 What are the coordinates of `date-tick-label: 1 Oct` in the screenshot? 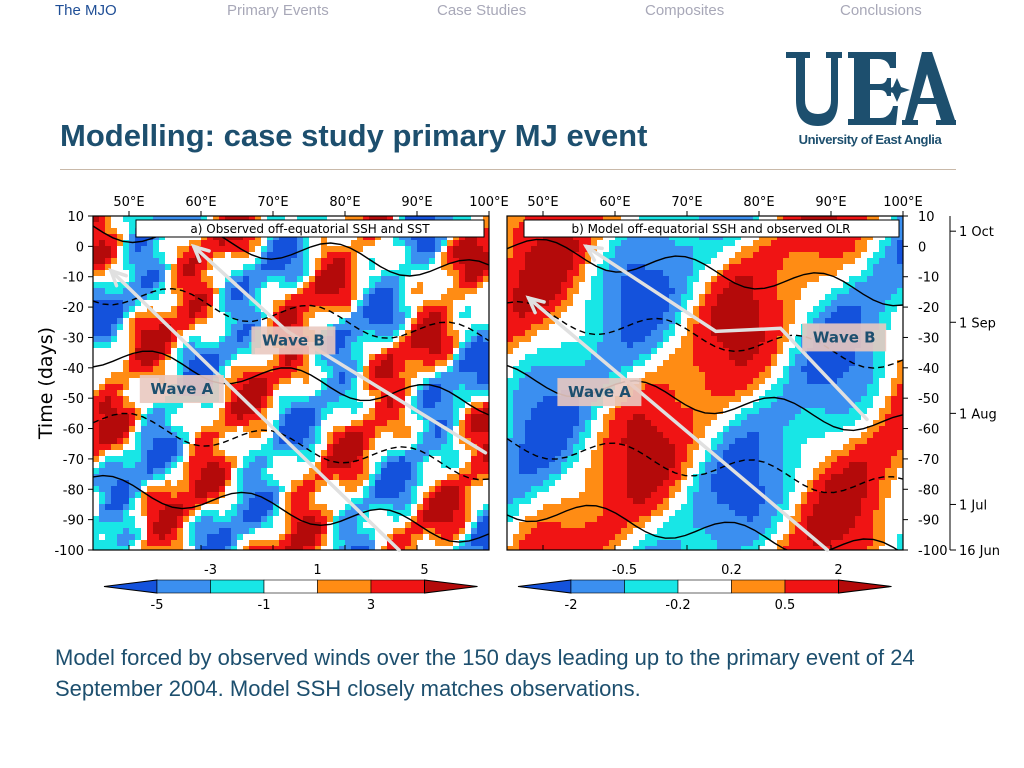 It's located at (976, 232).